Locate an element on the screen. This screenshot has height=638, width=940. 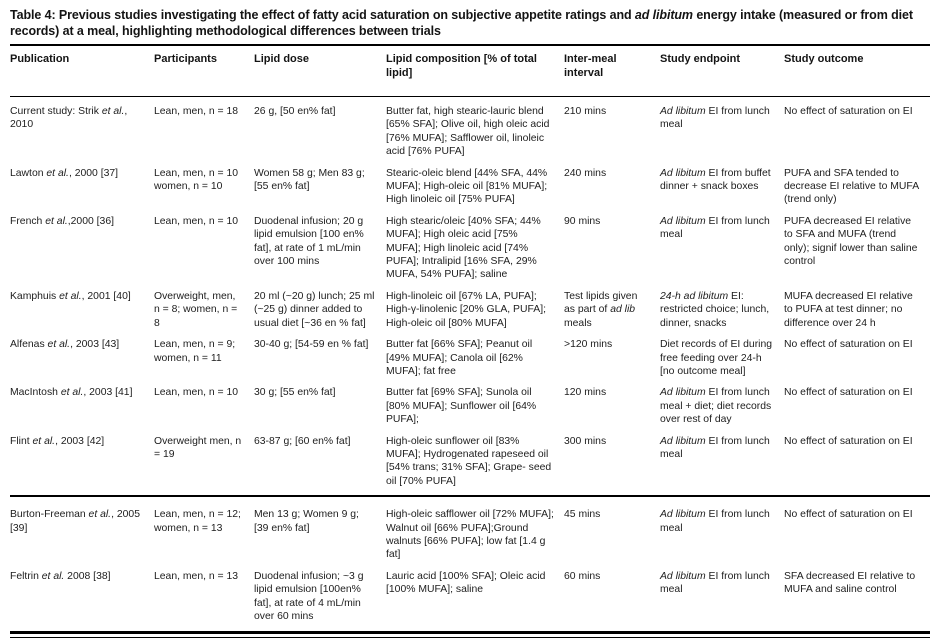
cell-publication: Lawton et al., 2000 [37] is located at coordinates (64, 173).